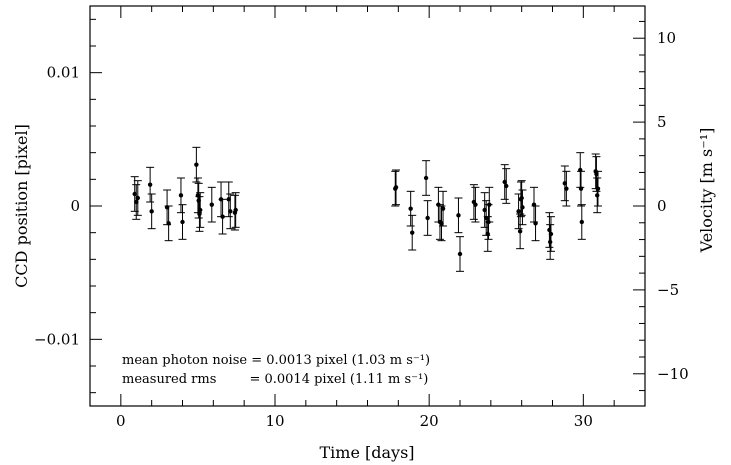  I want to click on y-tick-label-right: −10, so click(673, 374).